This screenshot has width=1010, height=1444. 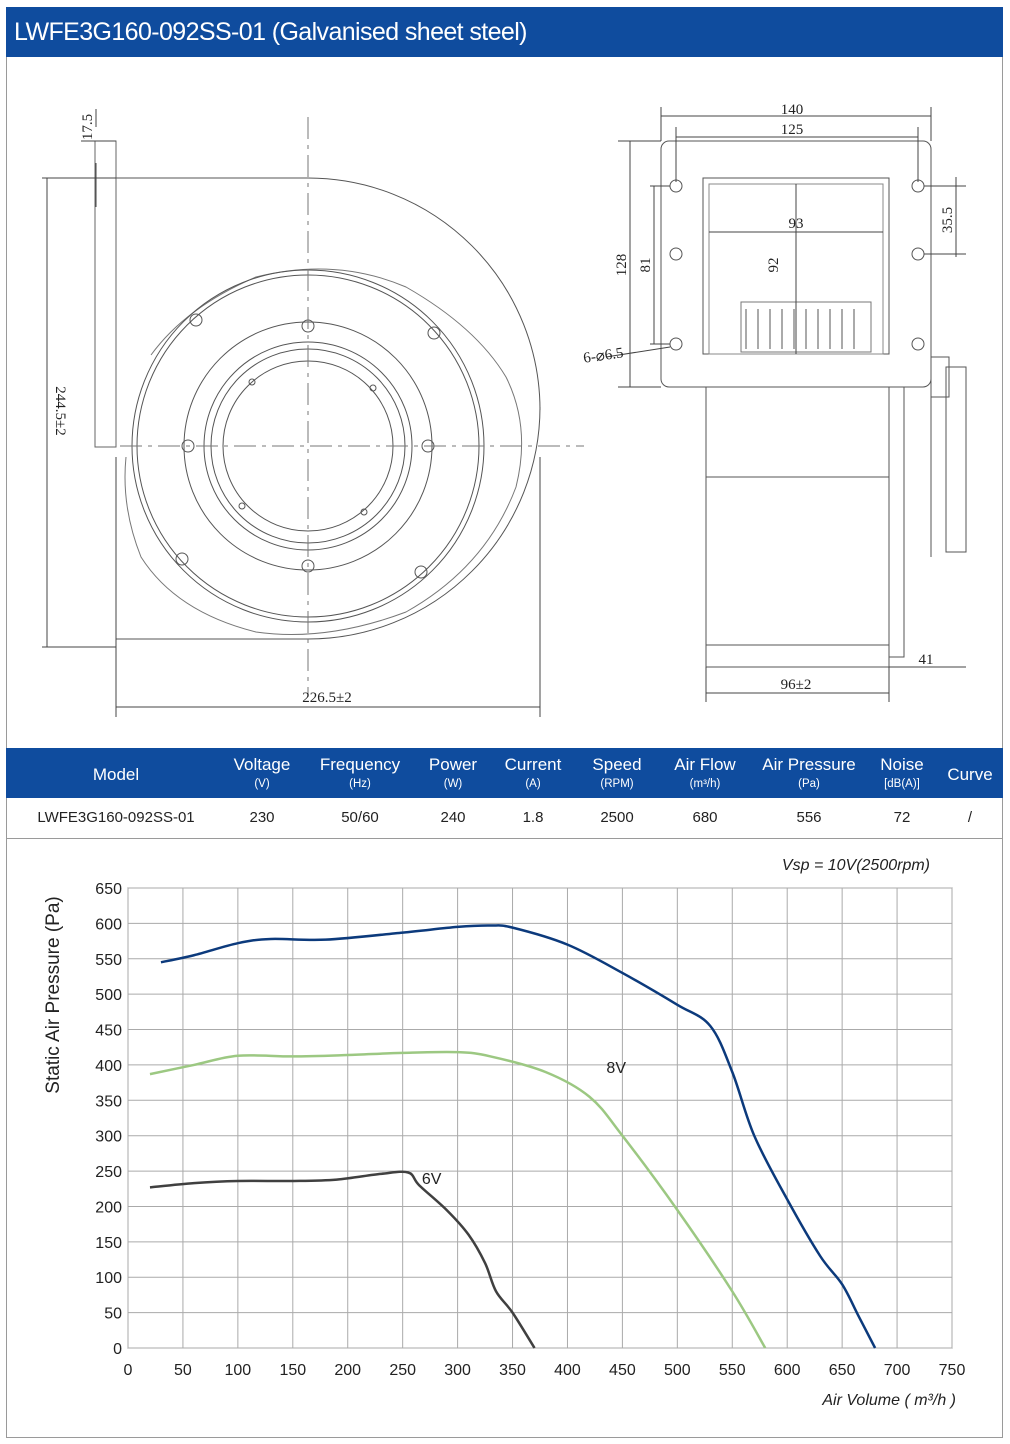 I want to click on cell-noise: 72, so click(x=902, y=817).